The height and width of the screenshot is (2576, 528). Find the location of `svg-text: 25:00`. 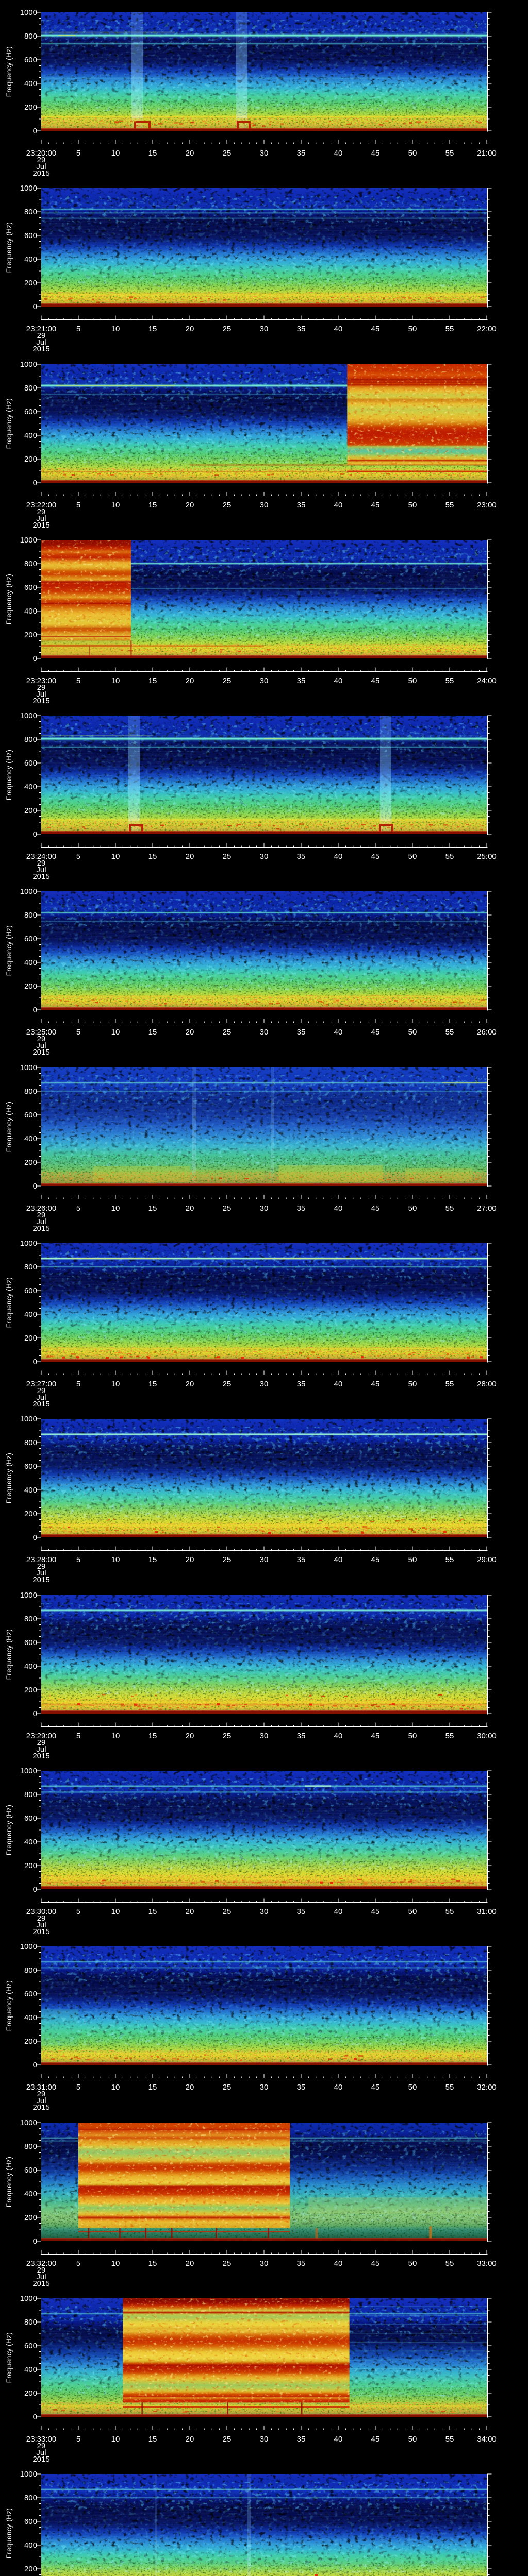

svg-text: 25:00 is located at coordinates (487, 856).